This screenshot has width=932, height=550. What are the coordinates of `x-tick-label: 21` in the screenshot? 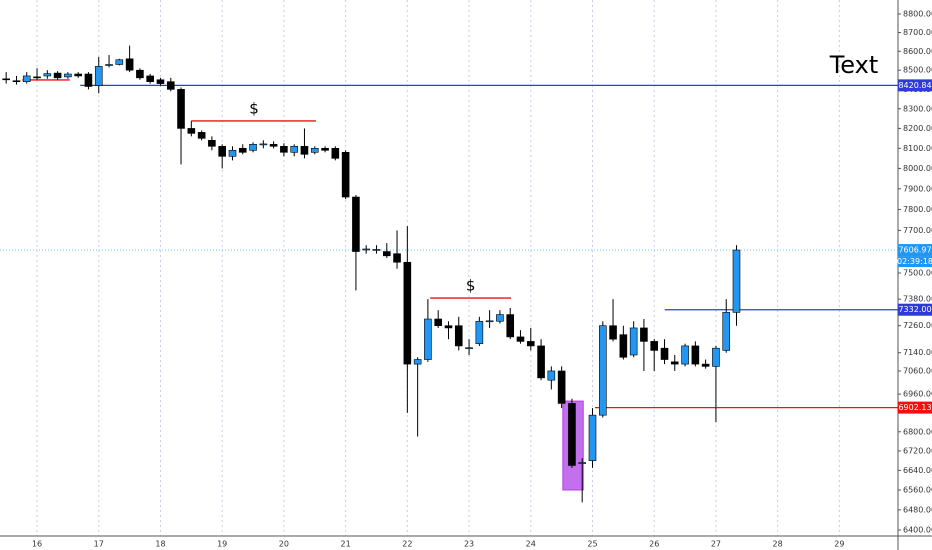 It's located at (346, 544).